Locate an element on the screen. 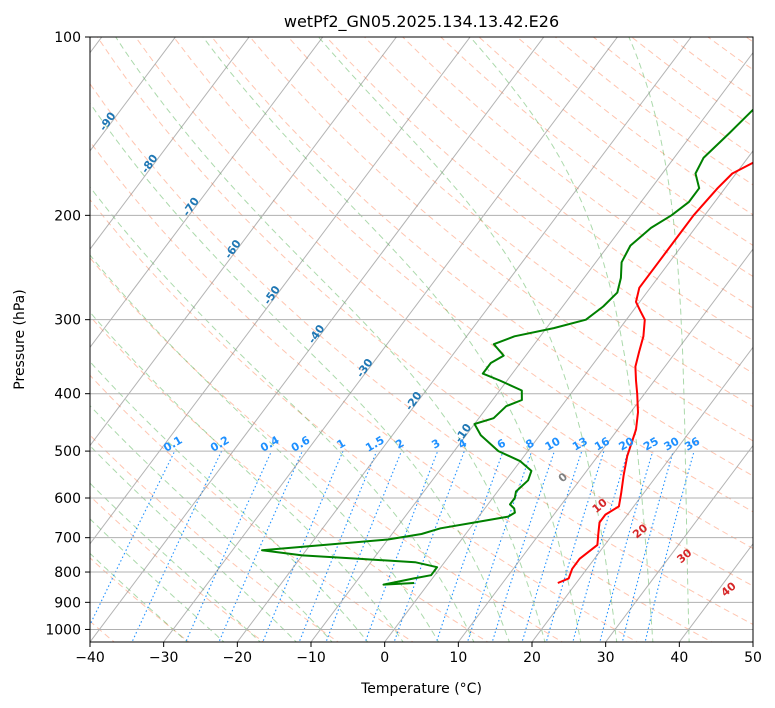  y-tick-label: 200 is located at coordinates (67, 216).